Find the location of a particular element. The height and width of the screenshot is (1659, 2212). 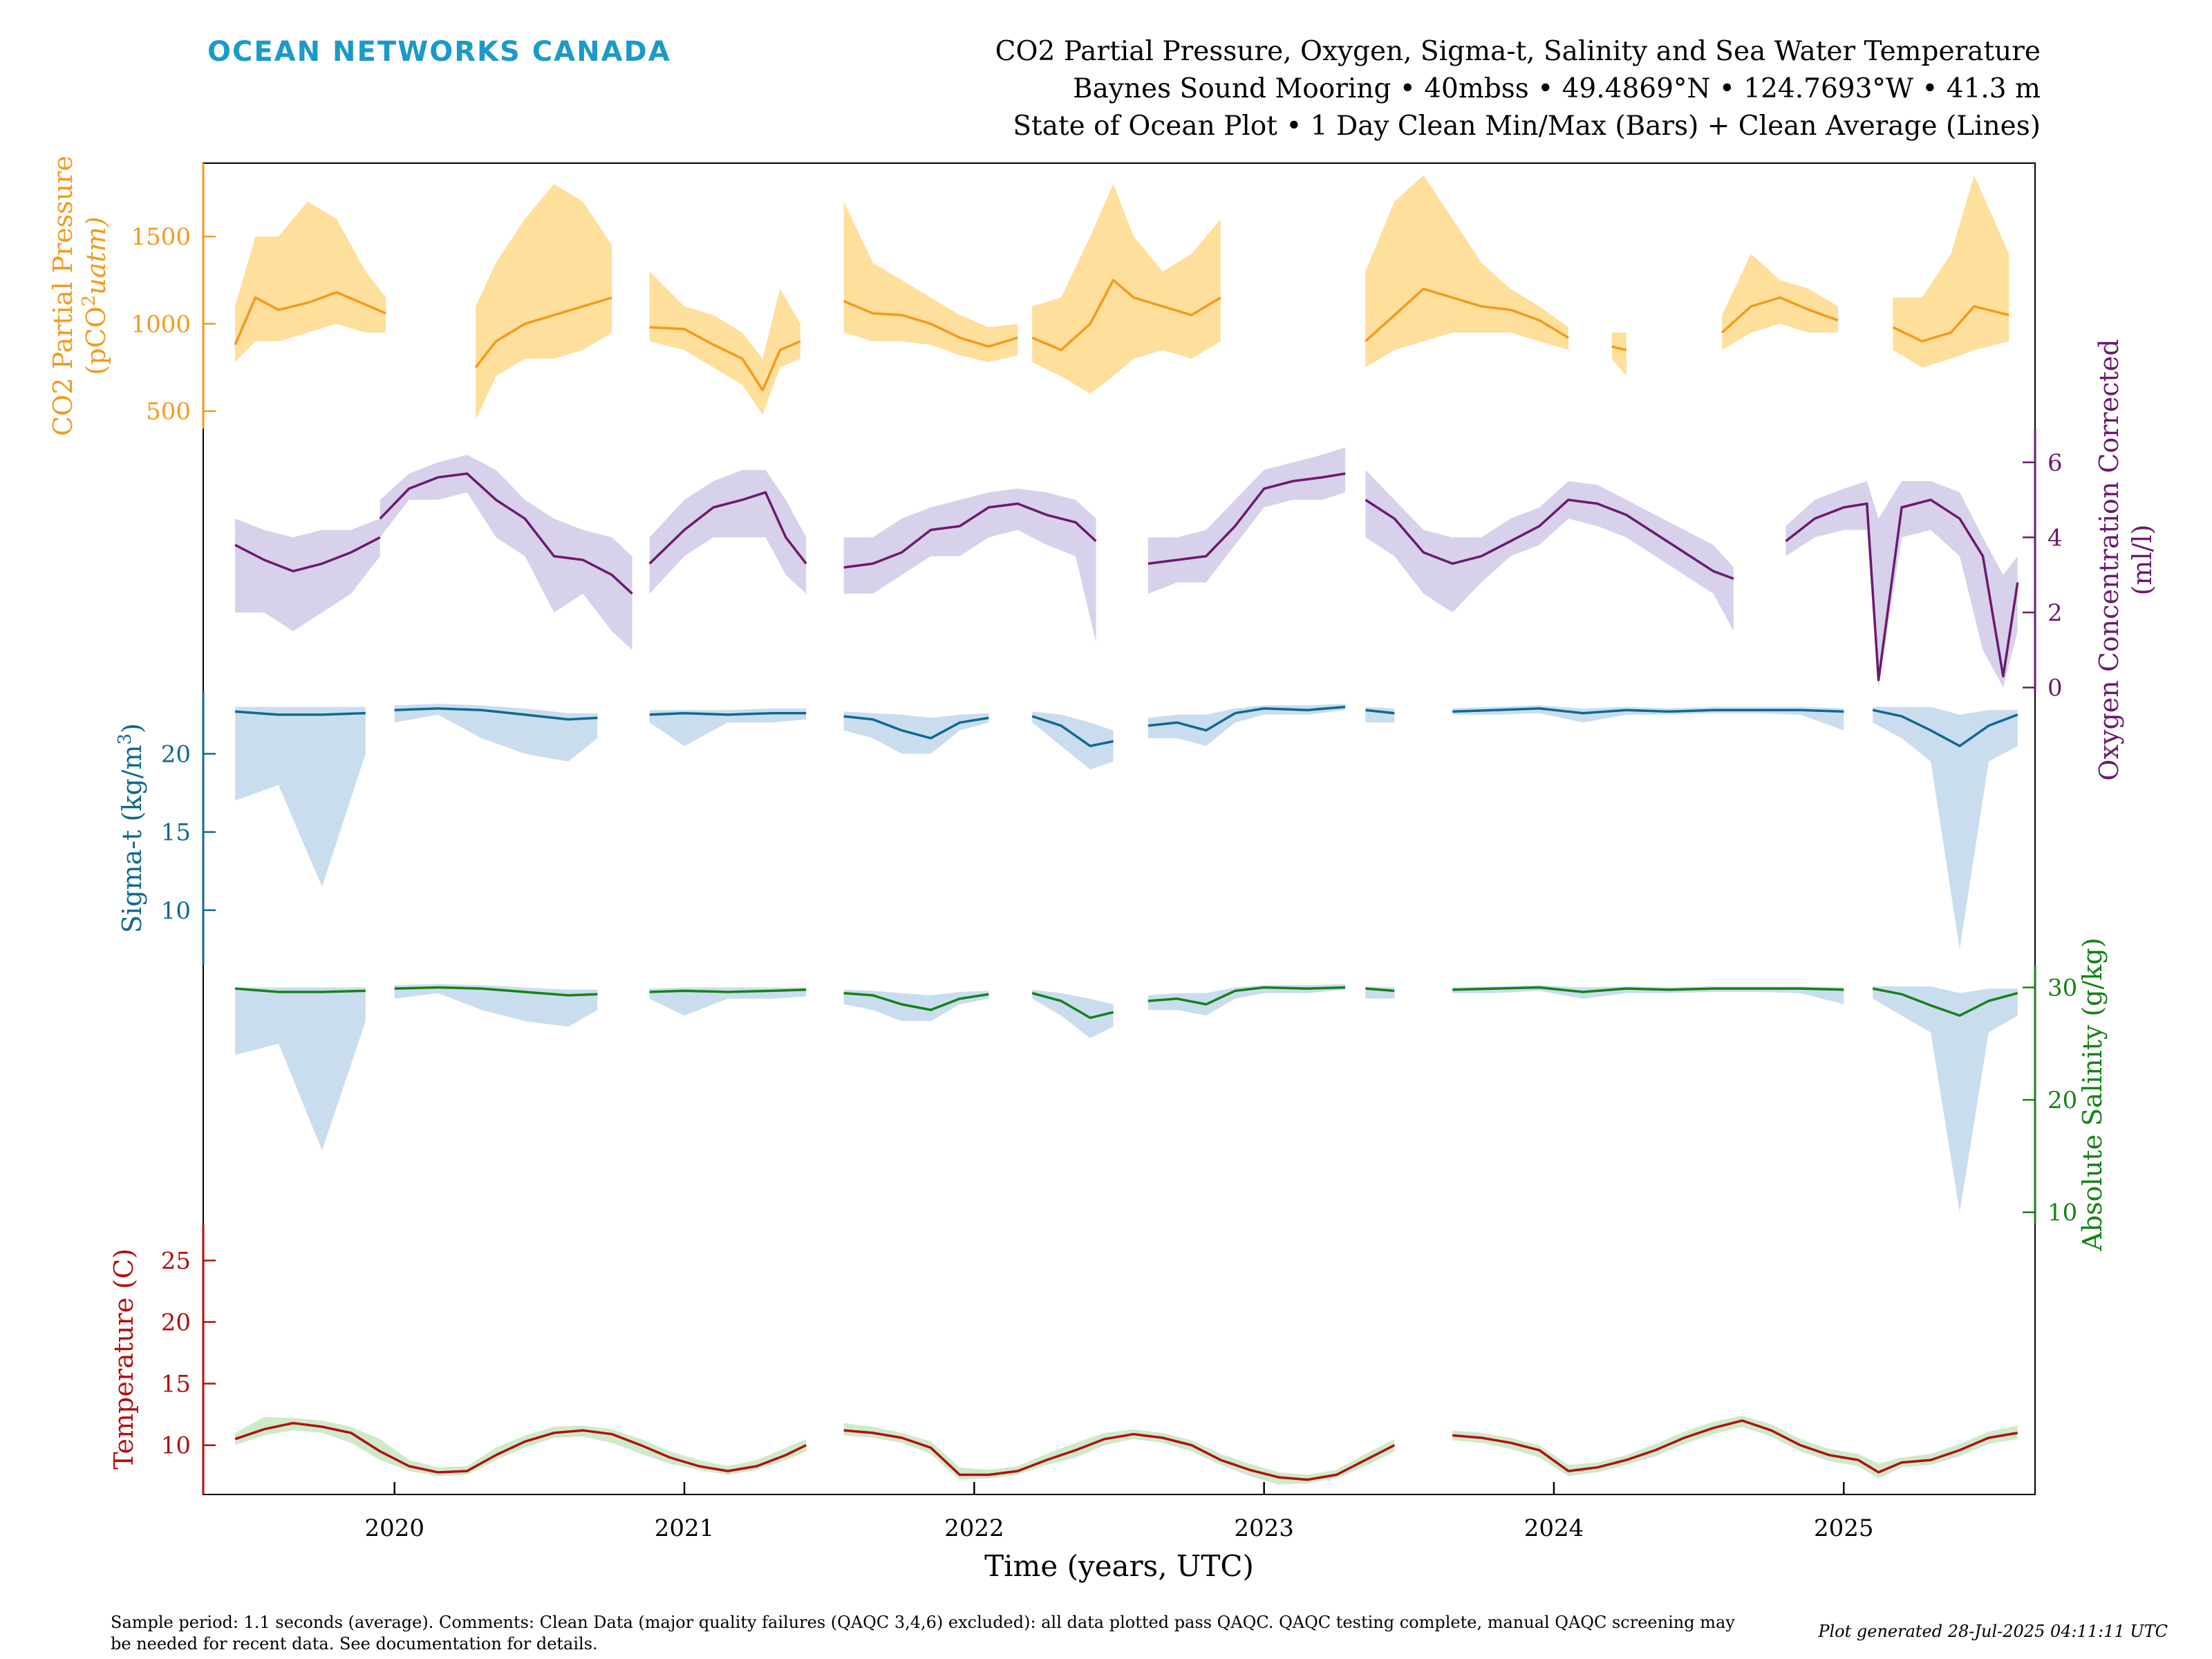

temperature-axis-title: Temperature (C) is located at coordinates (124, 1359).